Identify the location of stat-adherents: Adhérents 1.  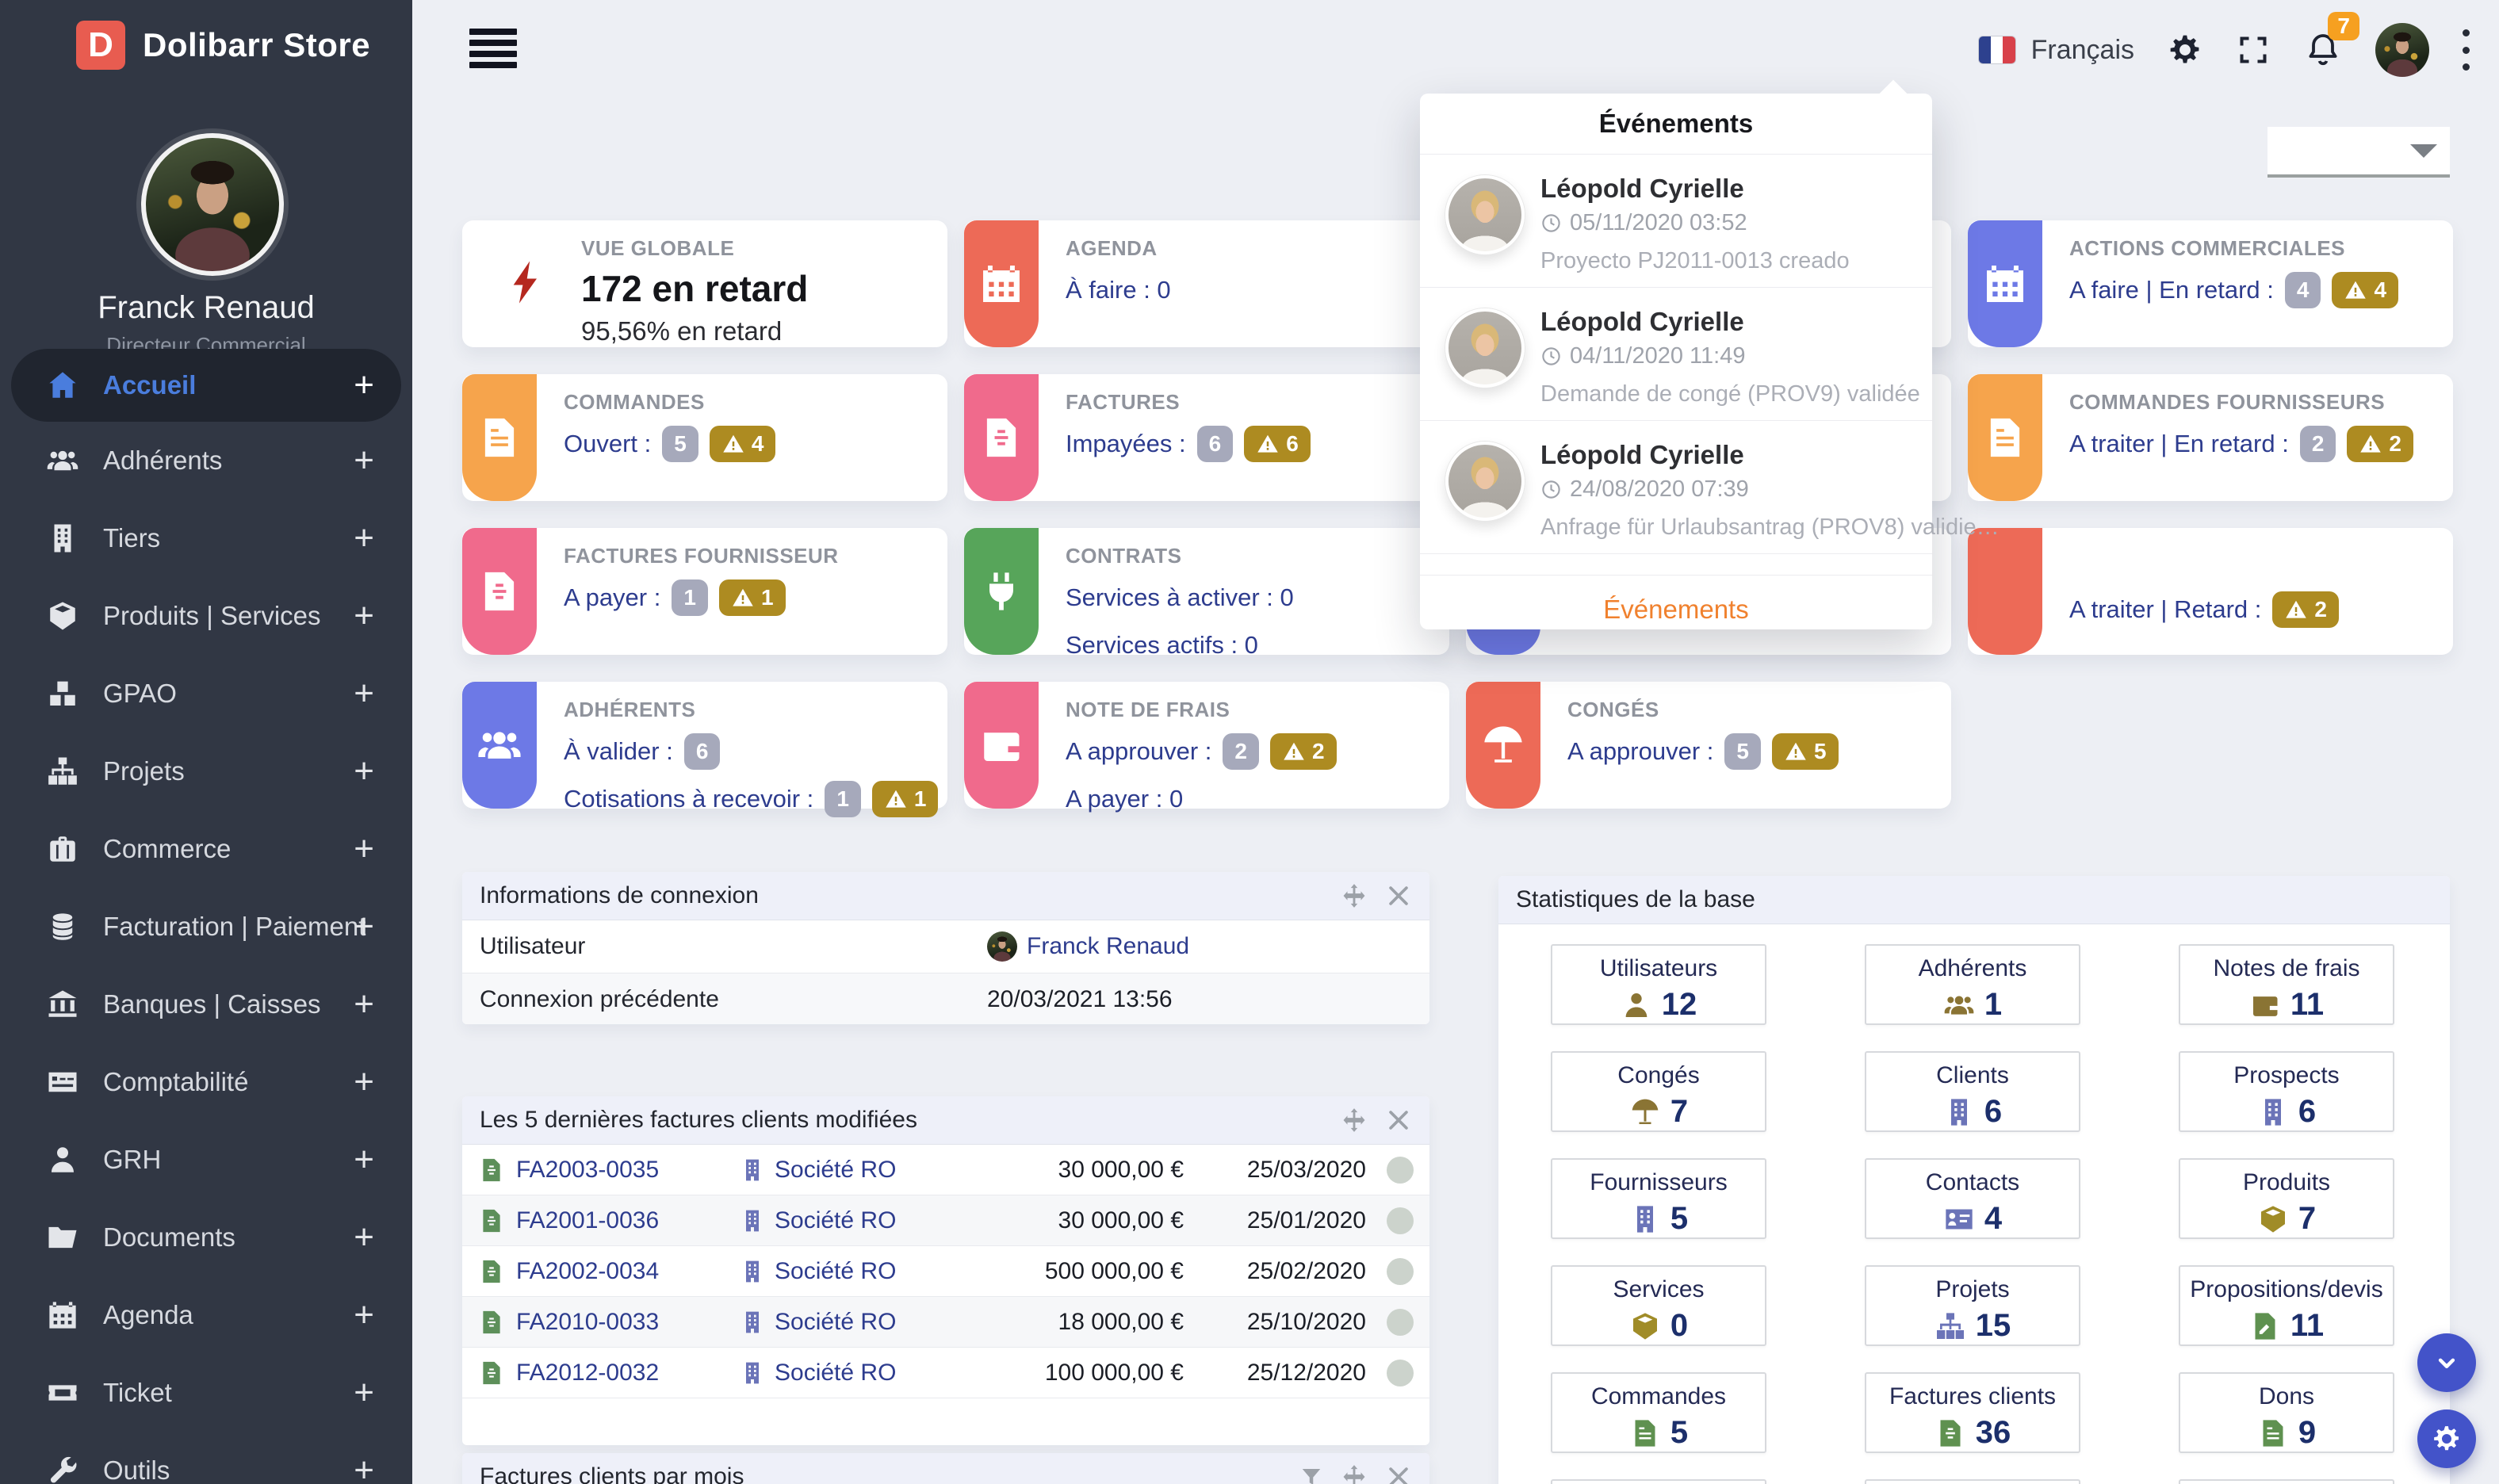
(1972, 984).